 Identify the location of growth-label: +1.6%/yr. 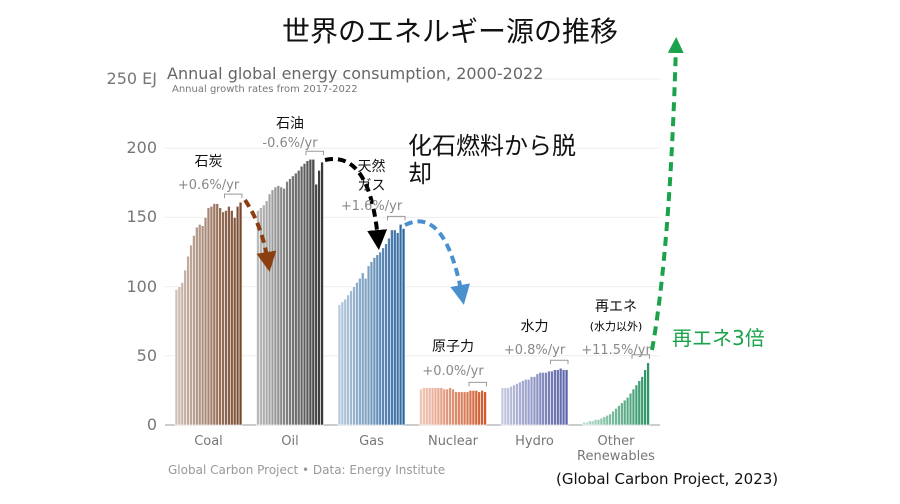
(371, 206).